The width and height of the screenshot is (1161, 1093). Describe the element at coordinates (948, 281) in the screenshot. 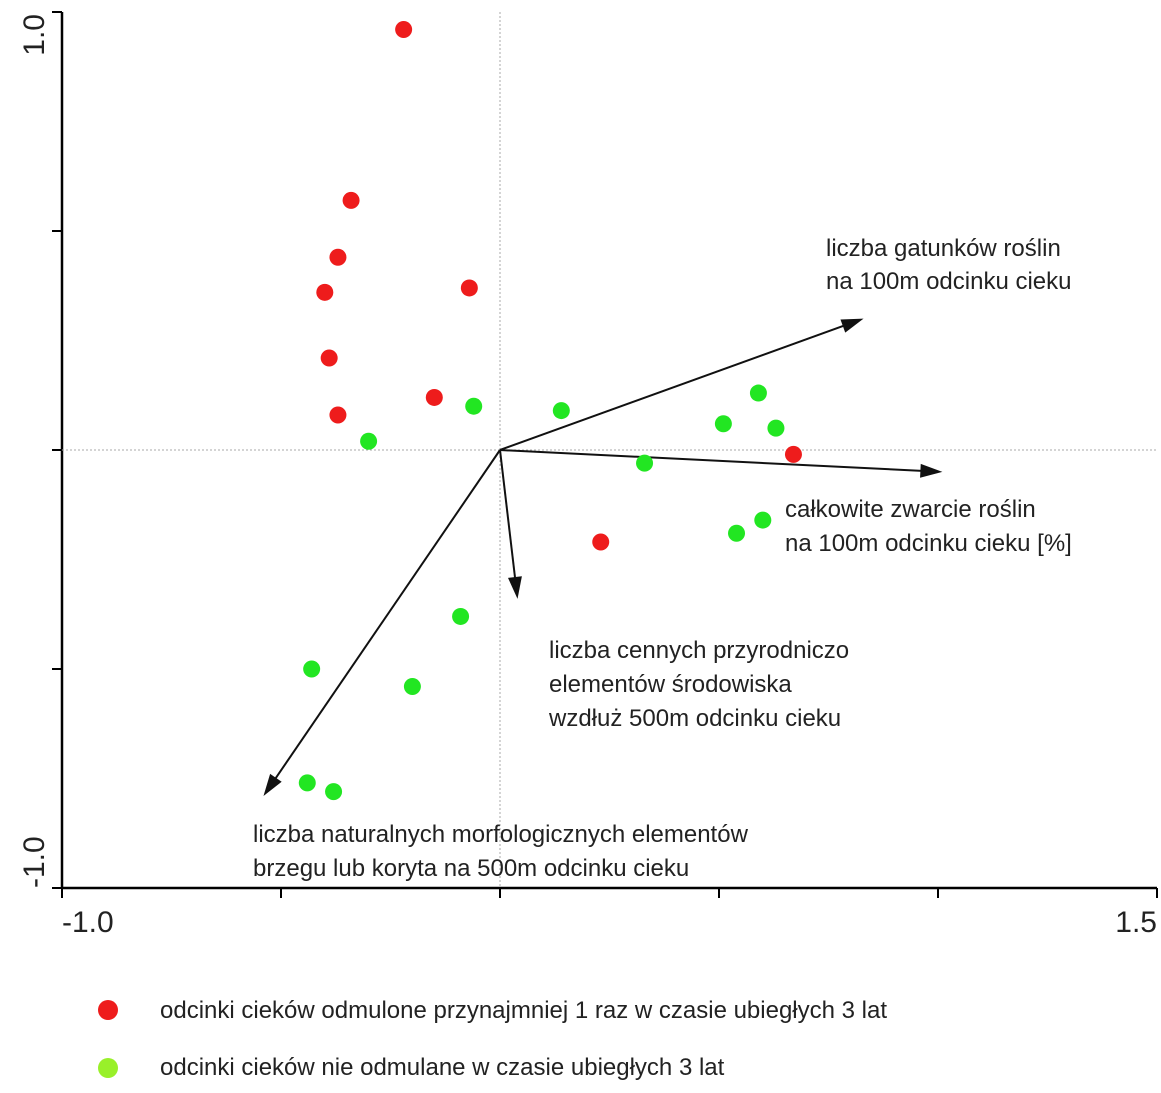

I see `svg-text: na 100m odcinku cieku` at that location.